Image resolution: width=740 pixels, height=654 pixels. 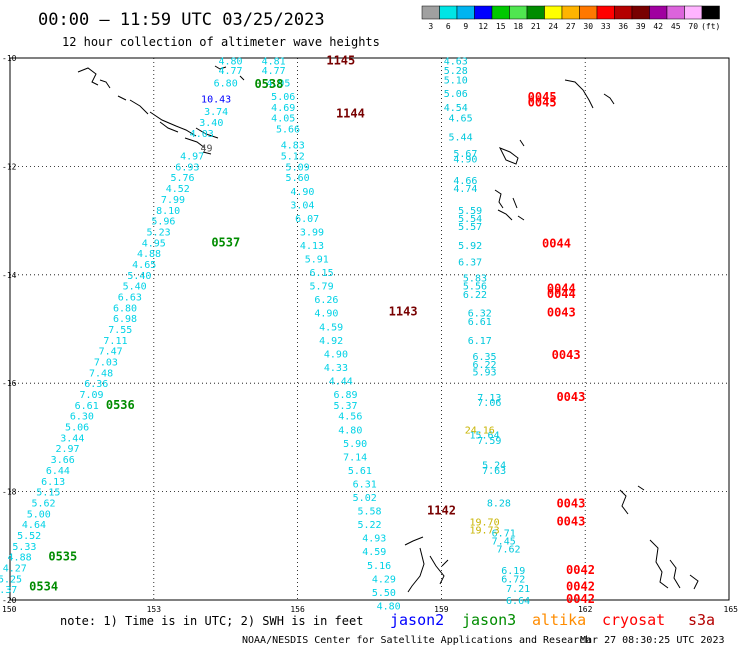 I want to click on mission-legend-entry: jason3, so click(x=489, y=620).